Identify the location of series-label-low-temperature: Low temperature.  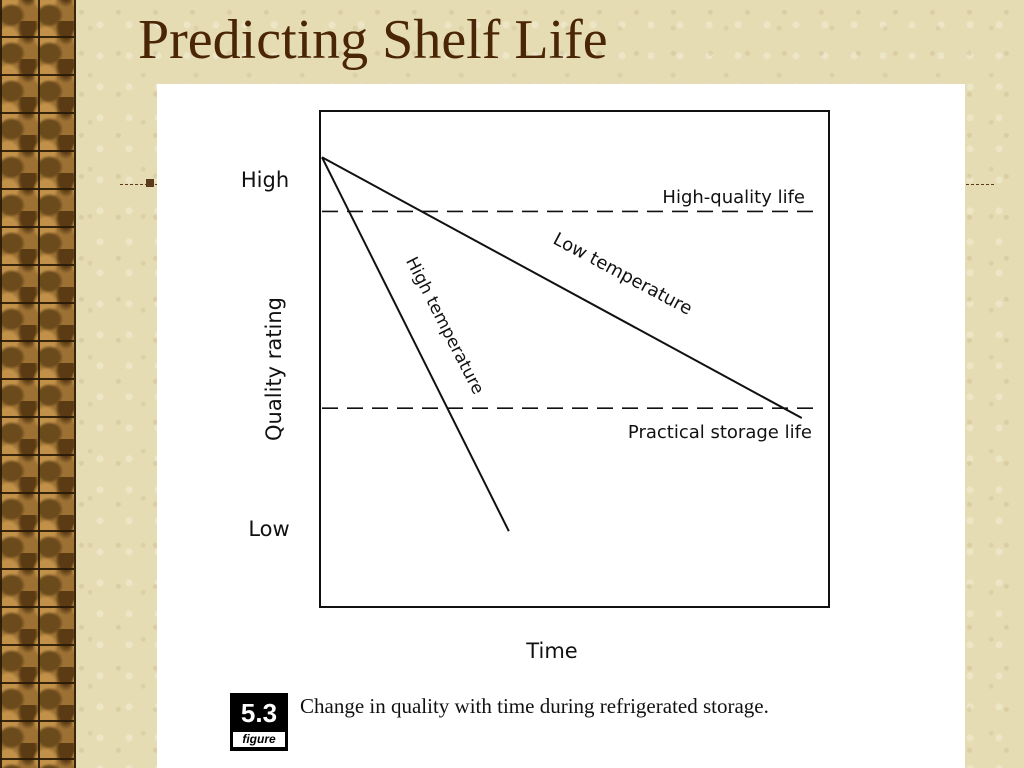
(623, 274).